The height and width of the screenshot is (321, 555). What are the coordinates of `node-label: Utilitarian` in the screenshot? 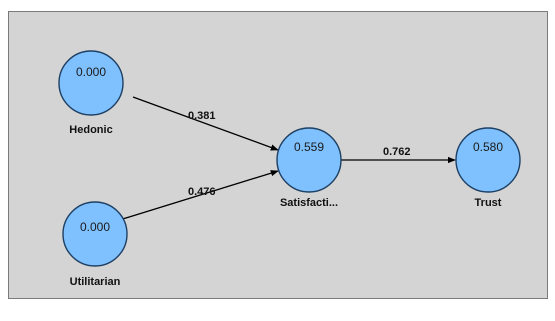 It's located at (95, 282).